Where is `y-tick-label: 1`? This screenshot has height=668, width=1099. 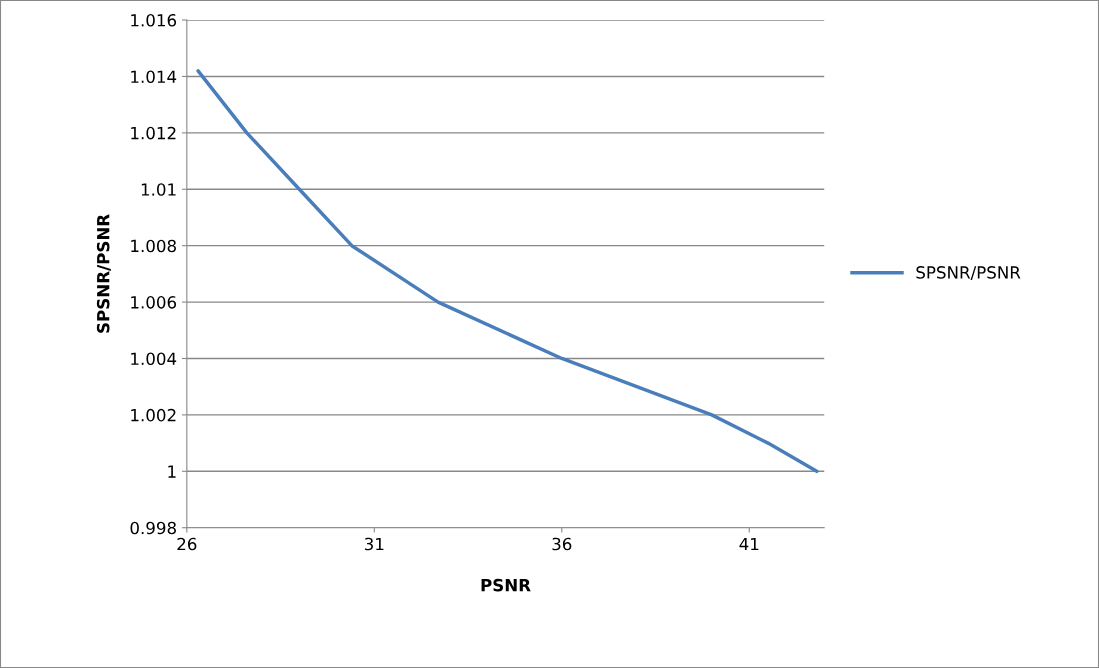
y-tick-label: 1 is located at coordinates (172, 471).